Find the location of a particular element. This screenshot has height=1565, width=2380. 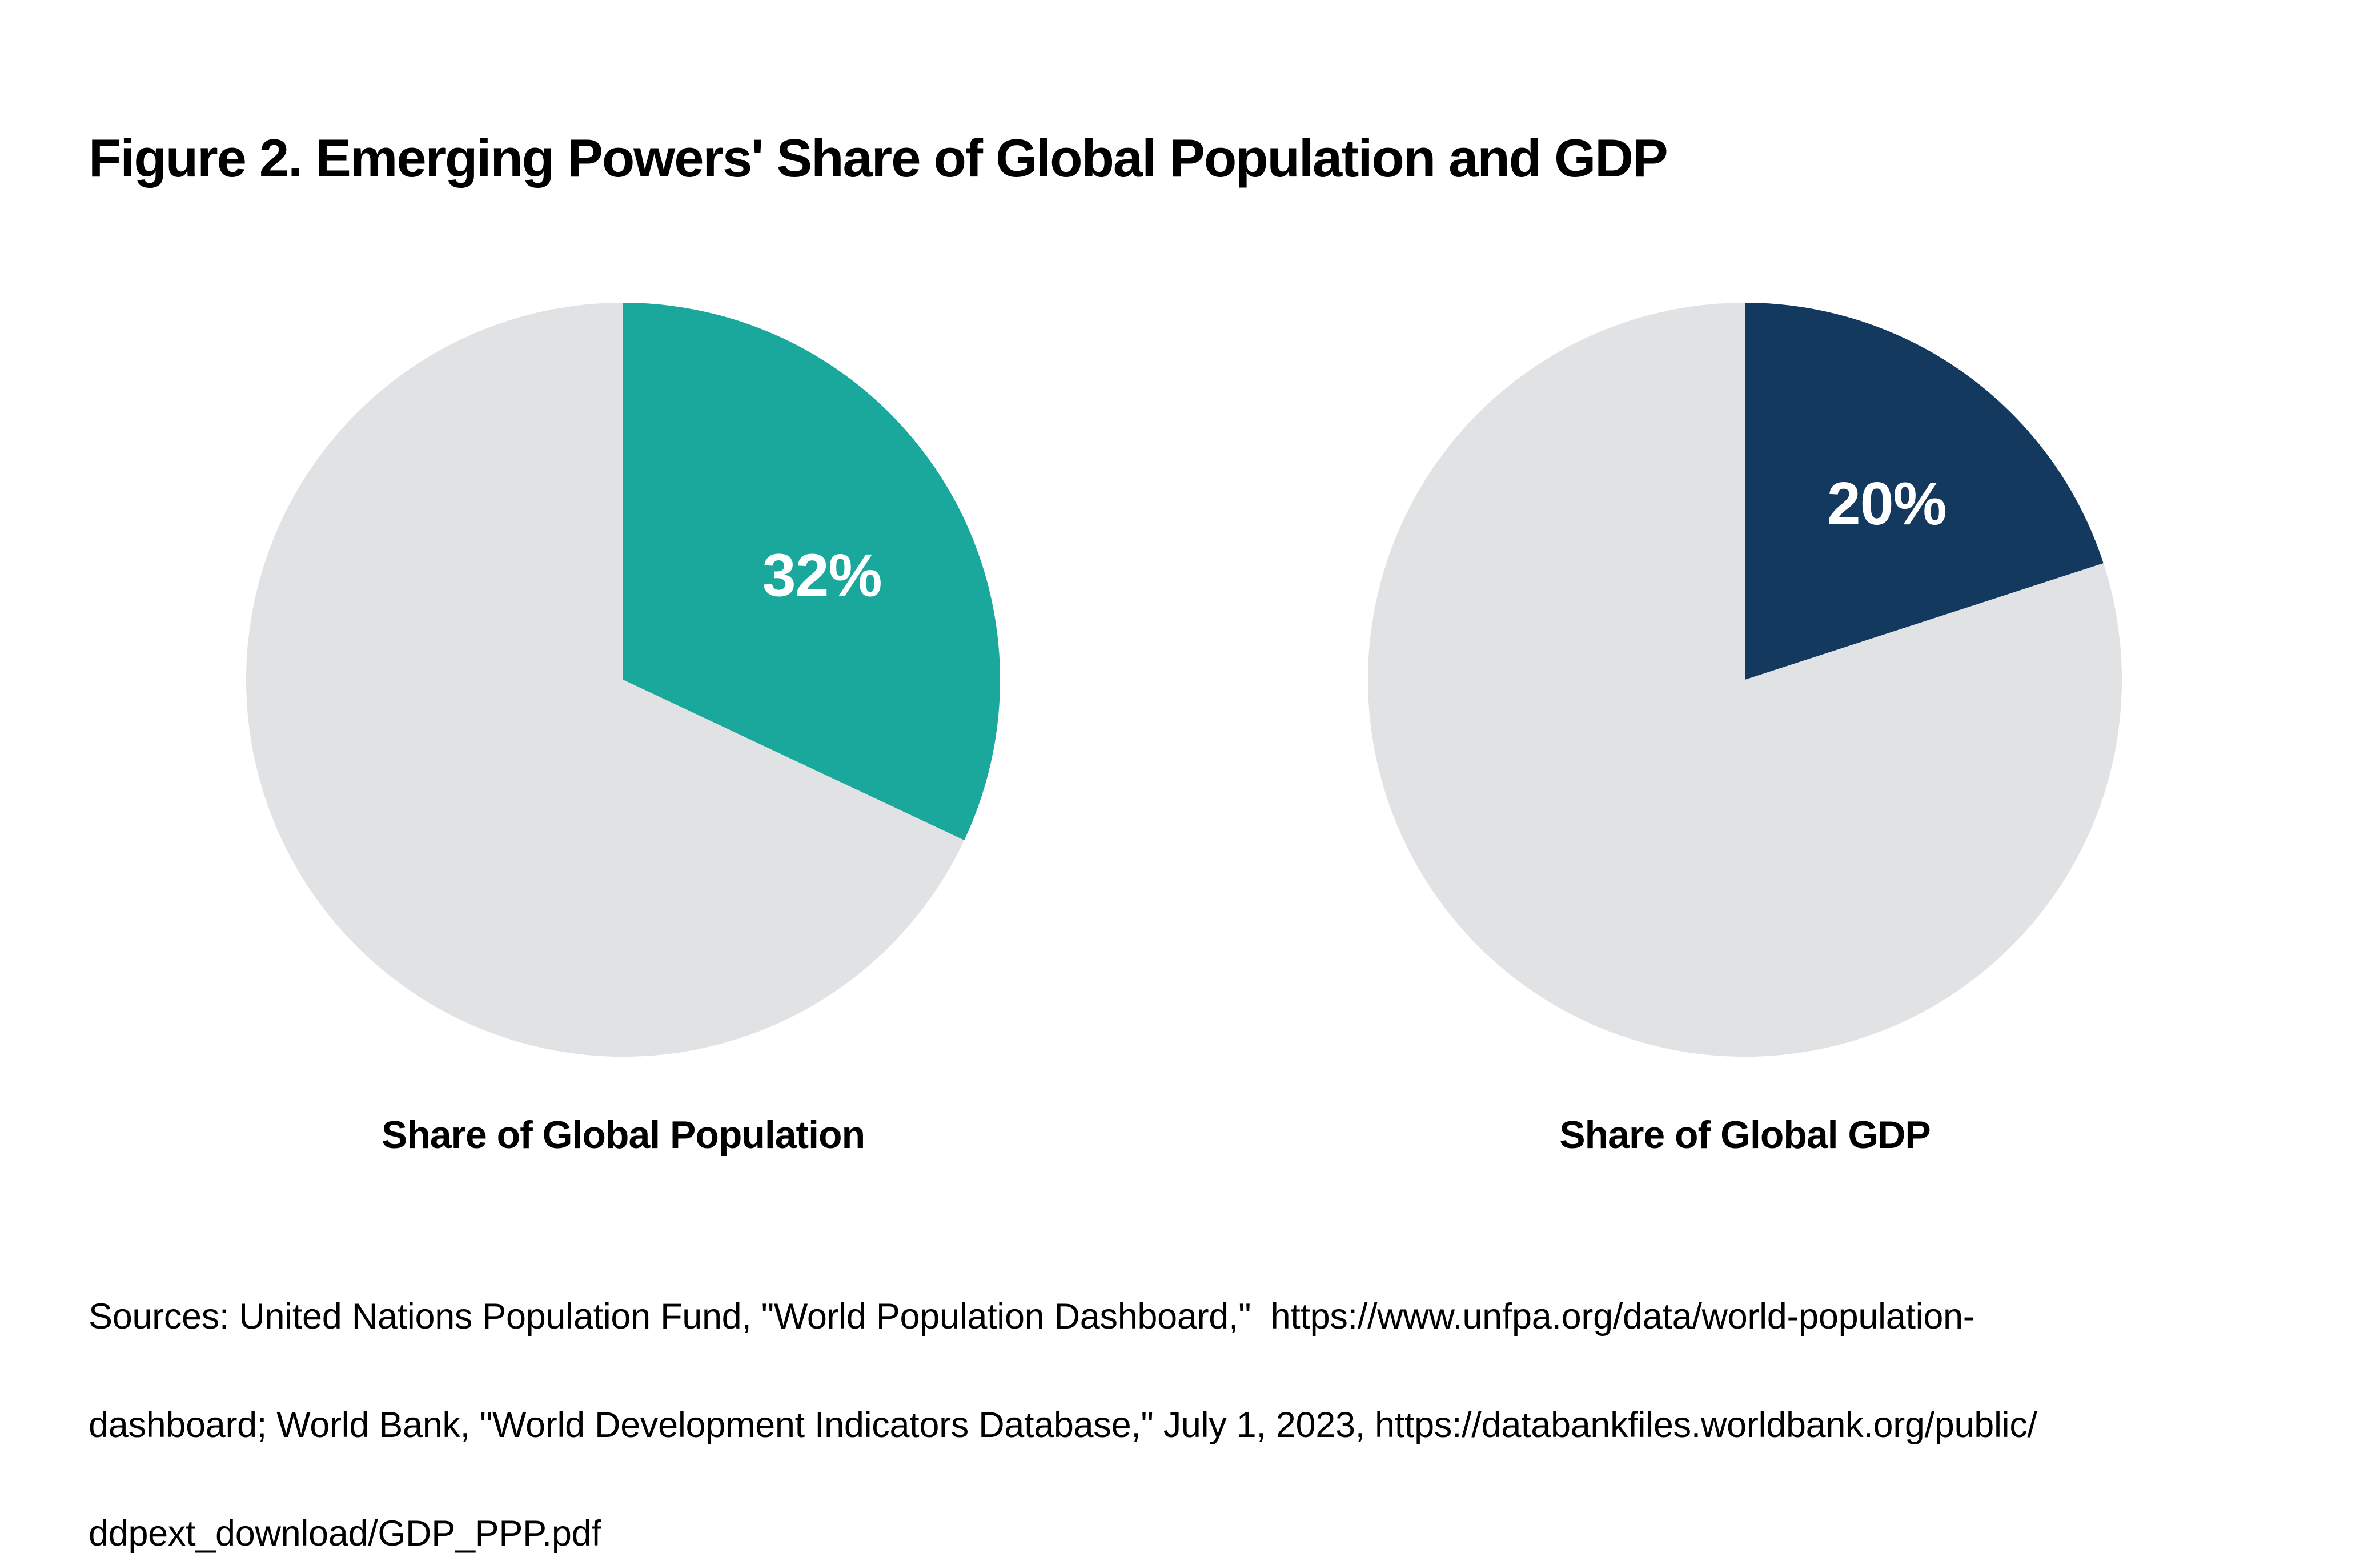

source-note-line-3: ddpext_download/GDP_PPP.pdf is located at coordinates (345, 1534).